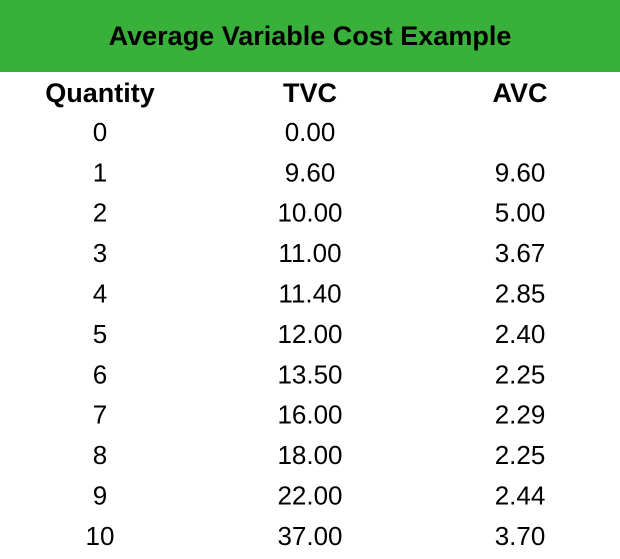 Image resolution: width=620 pixels, height=559 pixels. What do you see at coordinates (100, 132) in the screenshot?
I see `cell: 0` at bounding box center [100, 132].